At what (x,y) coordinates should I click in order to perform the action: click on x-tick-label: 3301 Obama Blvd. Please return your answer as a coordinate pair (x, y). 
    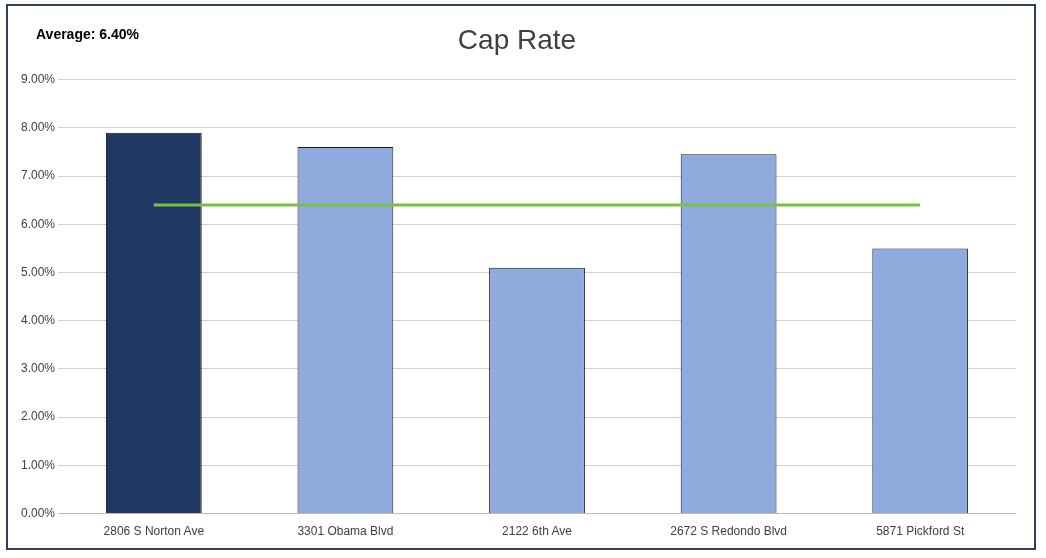
    Looking at the image, I should click on (345, 531).